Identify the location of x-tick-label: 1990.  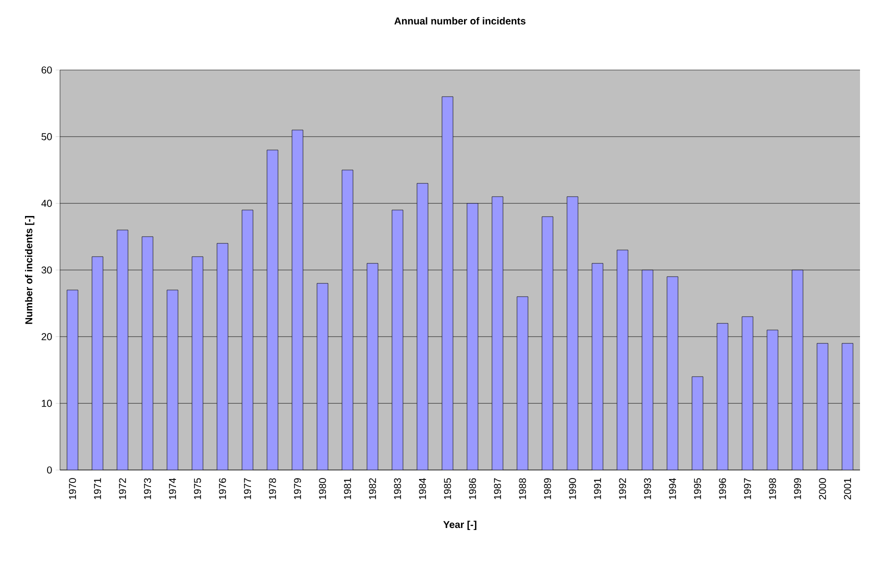
(572, 489).